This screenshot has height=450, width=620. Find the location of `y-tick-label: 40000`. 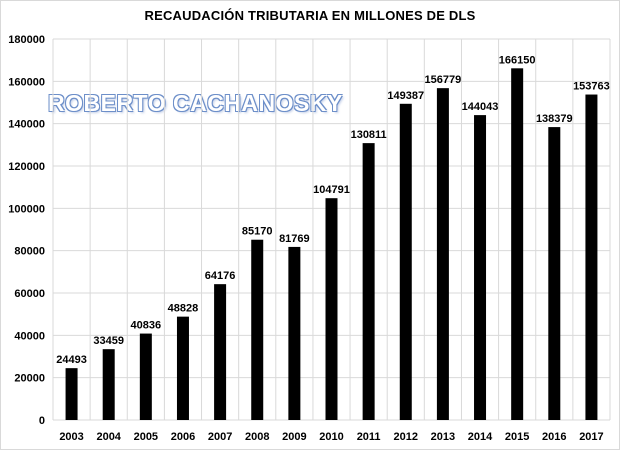

y-tick-label: 40000 is located at coordinates (29, 336).